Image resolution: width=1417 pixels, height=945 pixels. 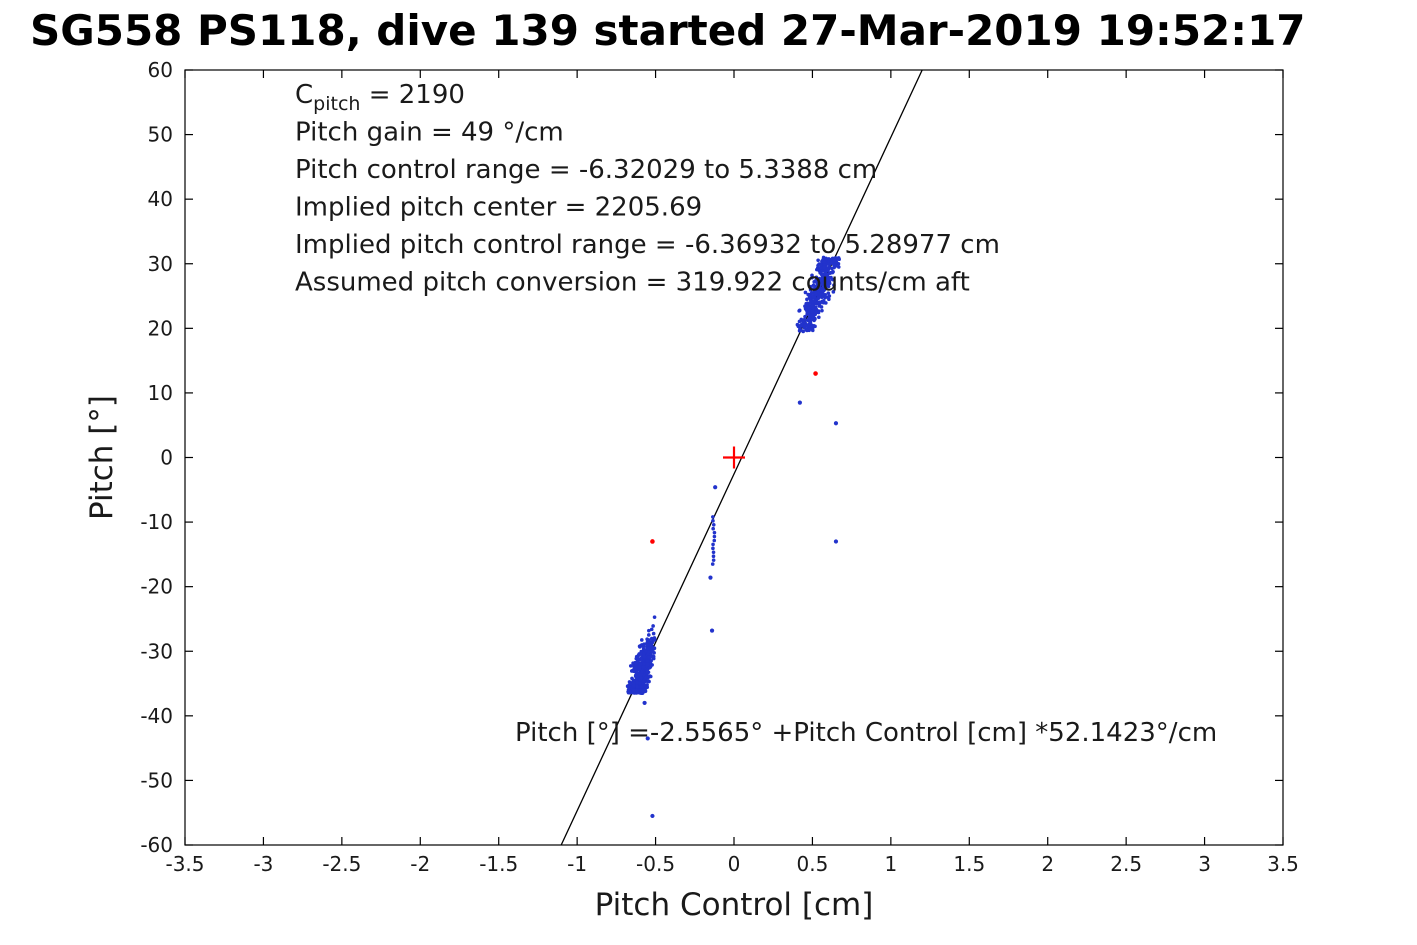 I want to click on y-tick-label: 50, so click(x=160, y=135).